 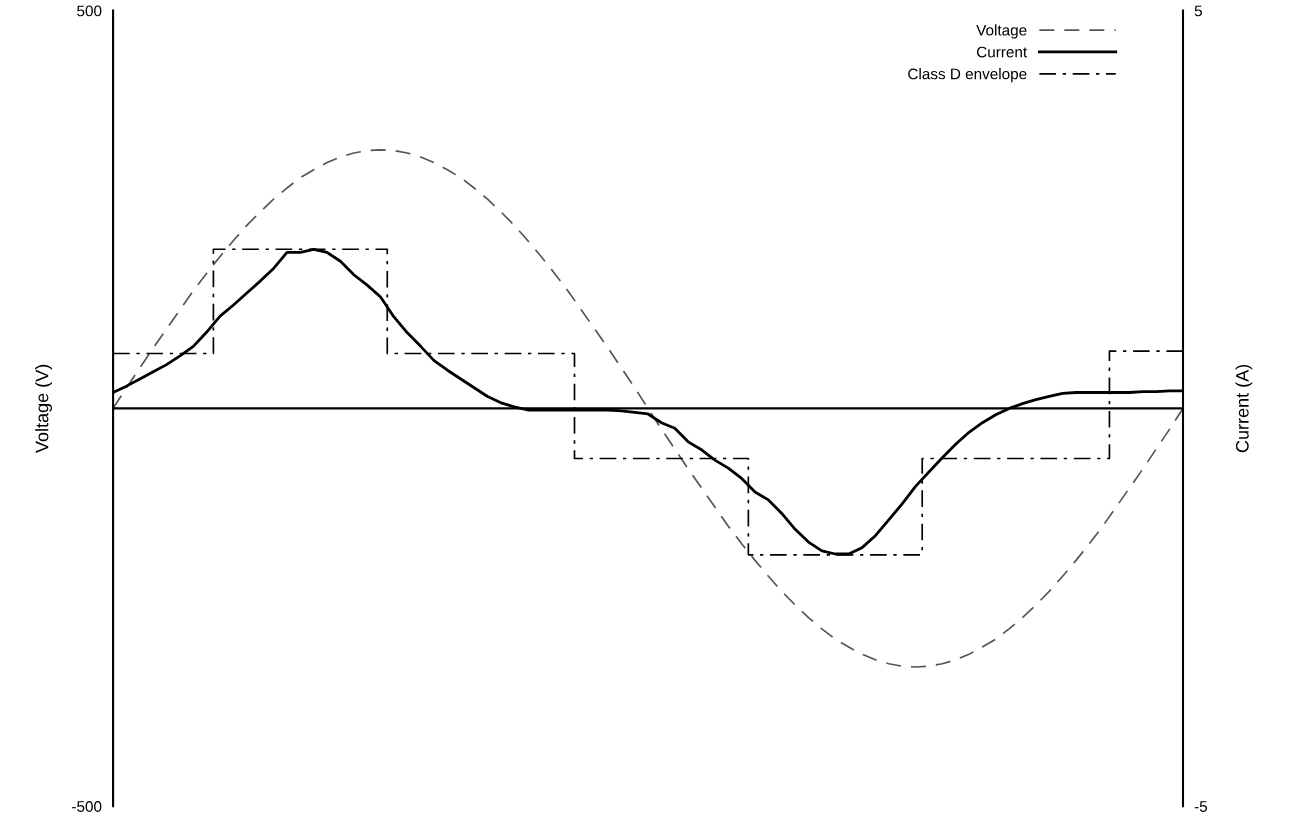 I want to click on y-tick-label: 500, so click(x=89, y=11).